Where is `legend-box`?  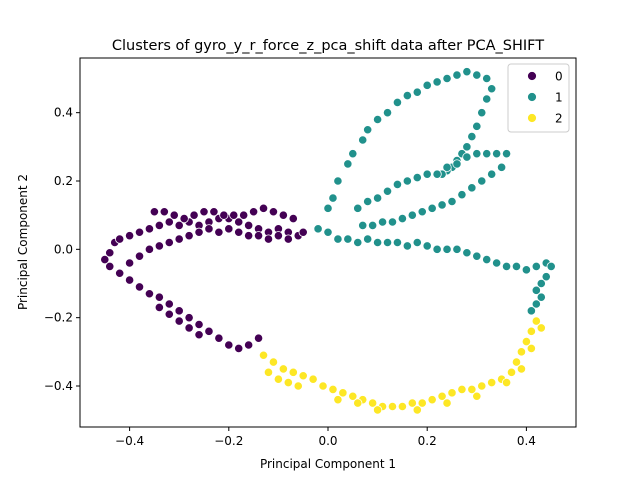
legend-box is located at coordinates (538, 98).